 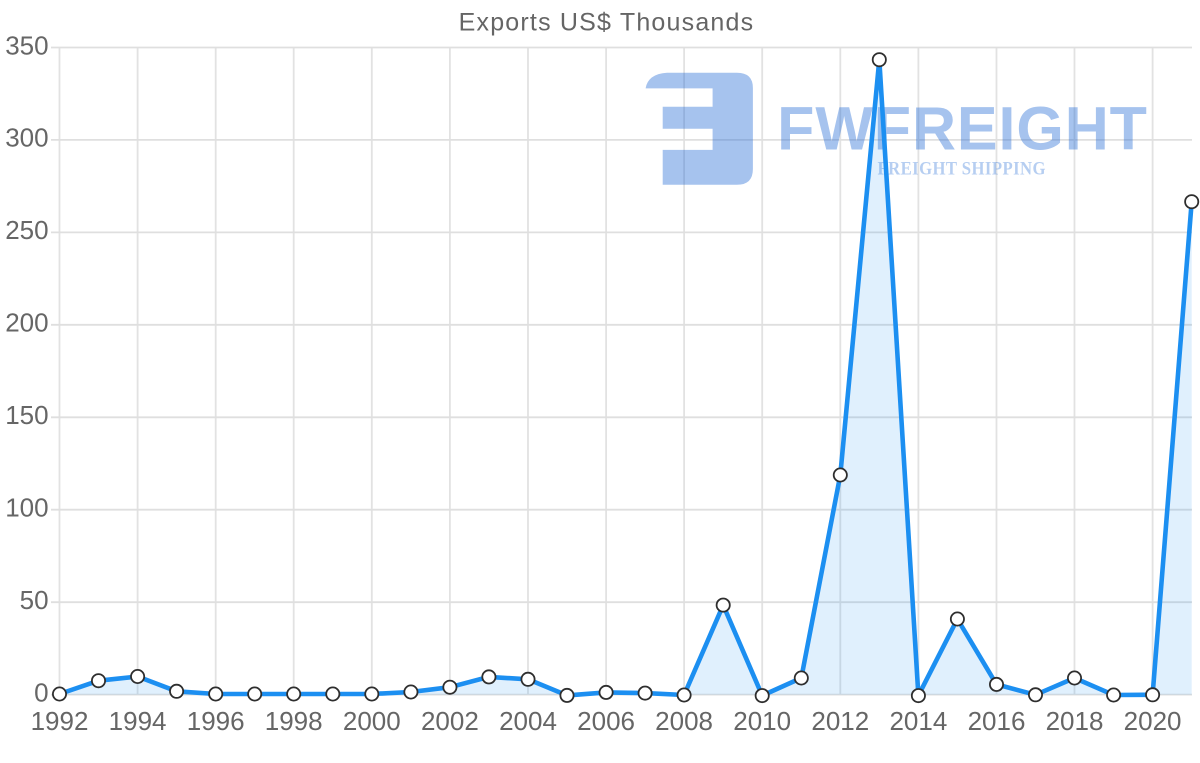 What do you see at coordinates (607, 23) in the screenshot?
I see `svg-text: Exports US$ Thousands` at bounding box center [607, 23].